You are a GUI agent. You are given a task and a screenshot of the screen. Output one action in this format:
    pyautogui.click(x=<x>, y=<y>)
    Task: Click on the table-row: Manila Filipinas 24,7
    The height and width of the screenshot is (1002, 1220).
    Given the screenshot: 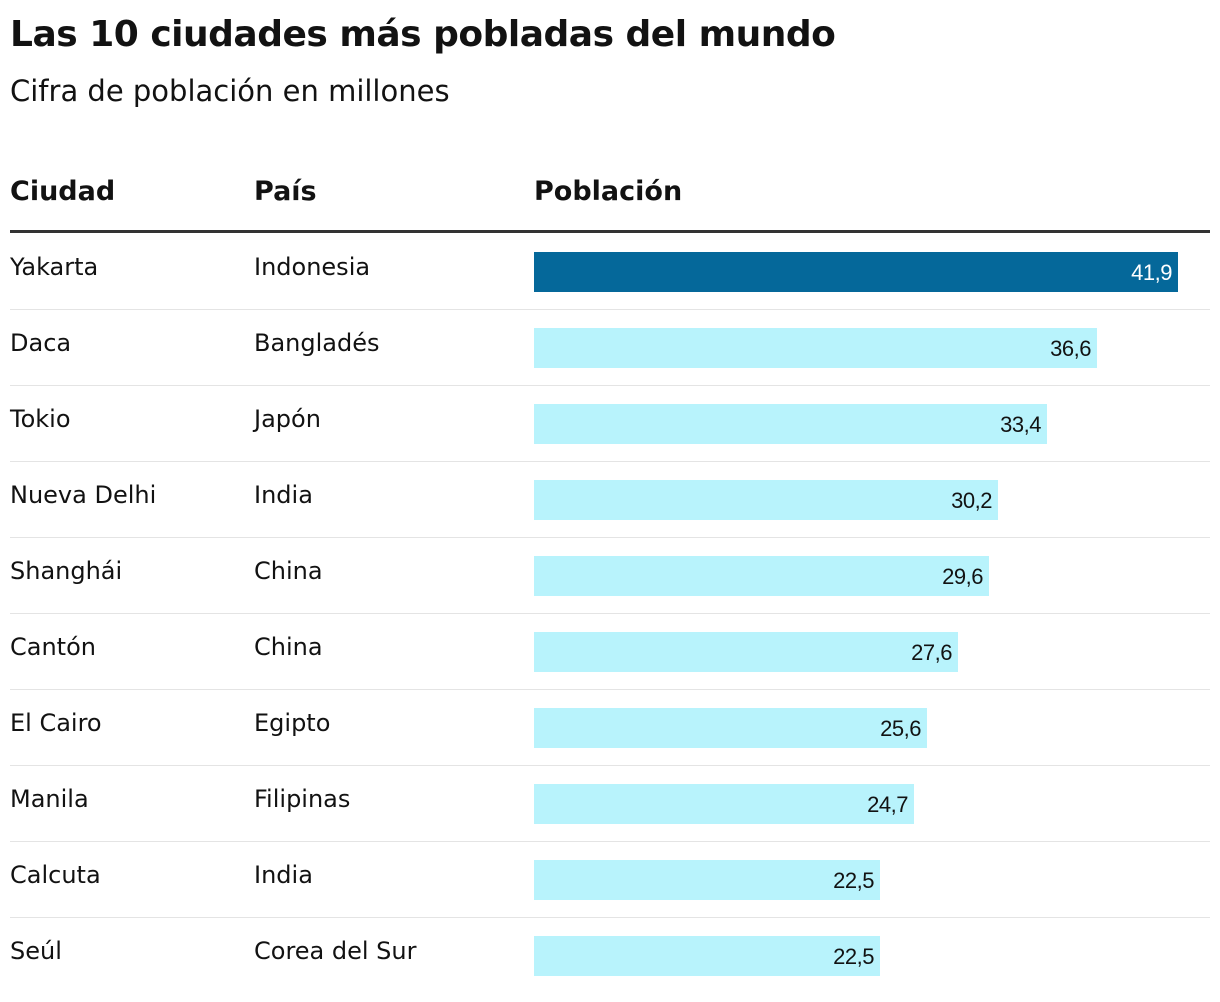 What is the action you would take?
    pyautogui.click(x=610, y=803)
    